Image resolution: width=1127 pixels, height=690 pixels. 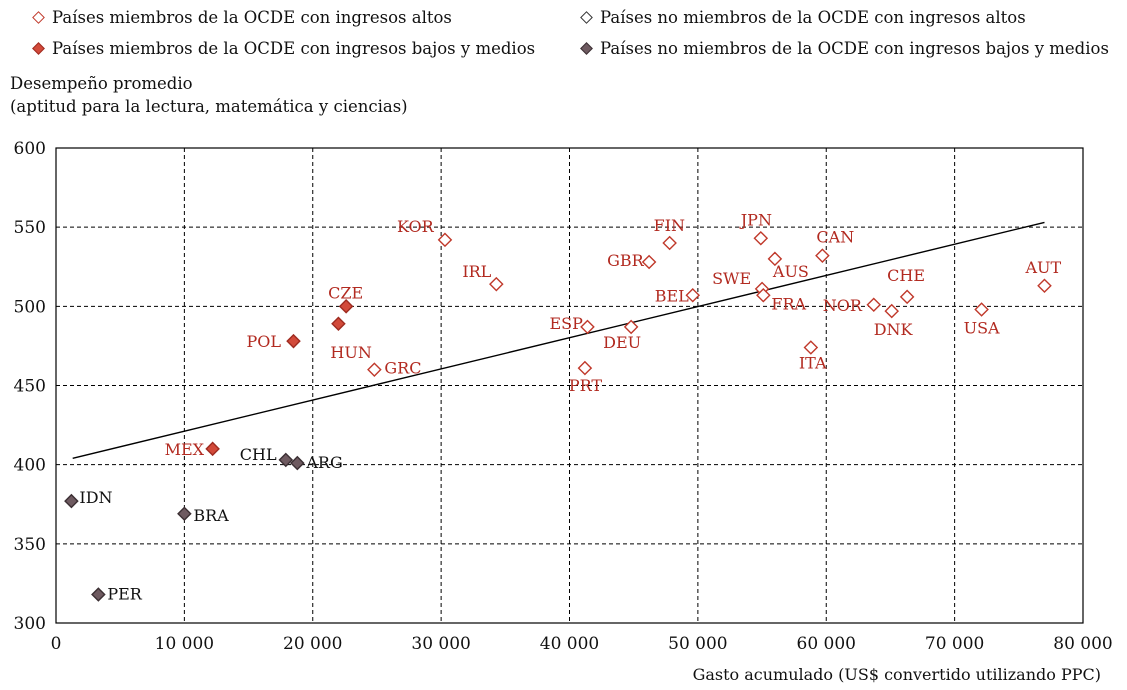 I want to click on point-label-idn: IDN, so click(x=95, y=497).